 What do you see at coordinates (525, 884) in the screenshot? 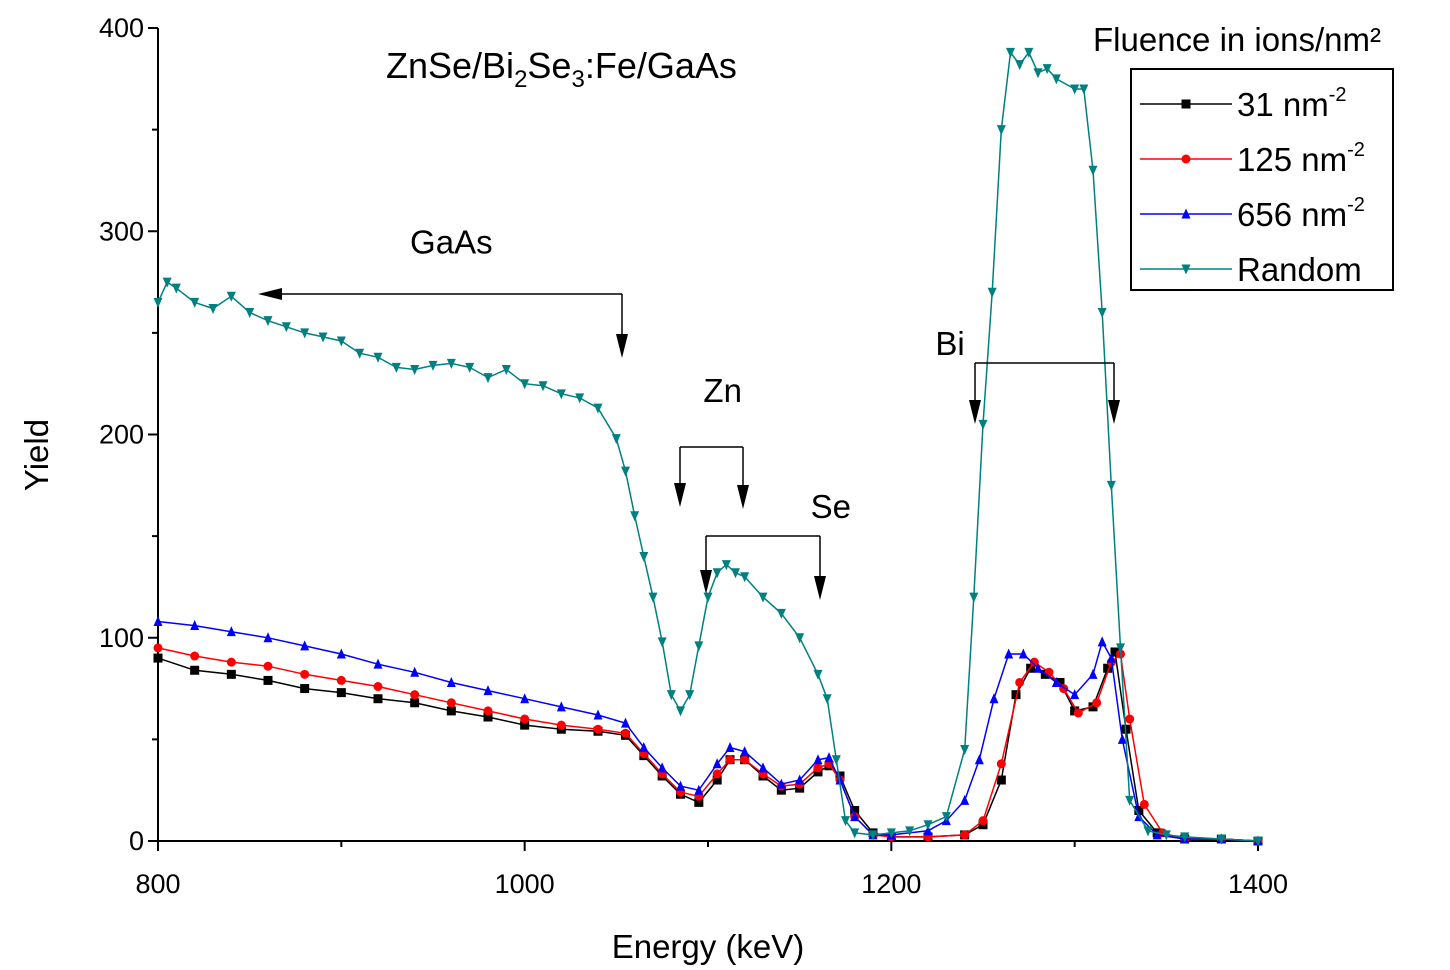
I see `x-tick-label: 1000` at bounding box center [525, 884].